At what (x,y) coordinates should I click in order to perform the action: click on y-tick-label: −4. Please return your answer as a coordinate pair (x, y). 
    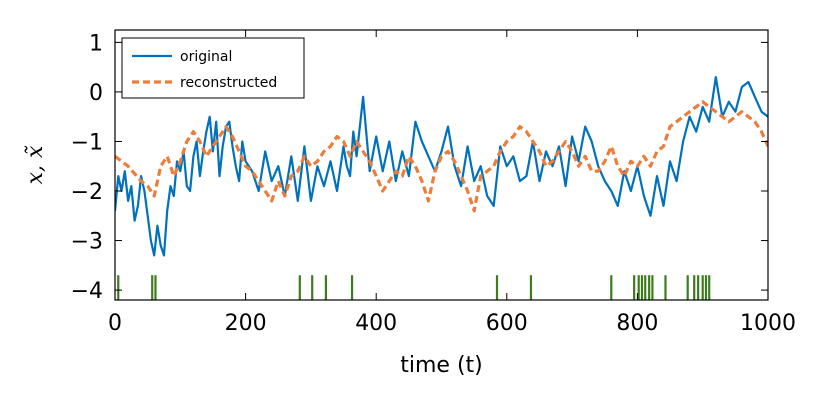
    Looking at the image, I should click on (87, 291).